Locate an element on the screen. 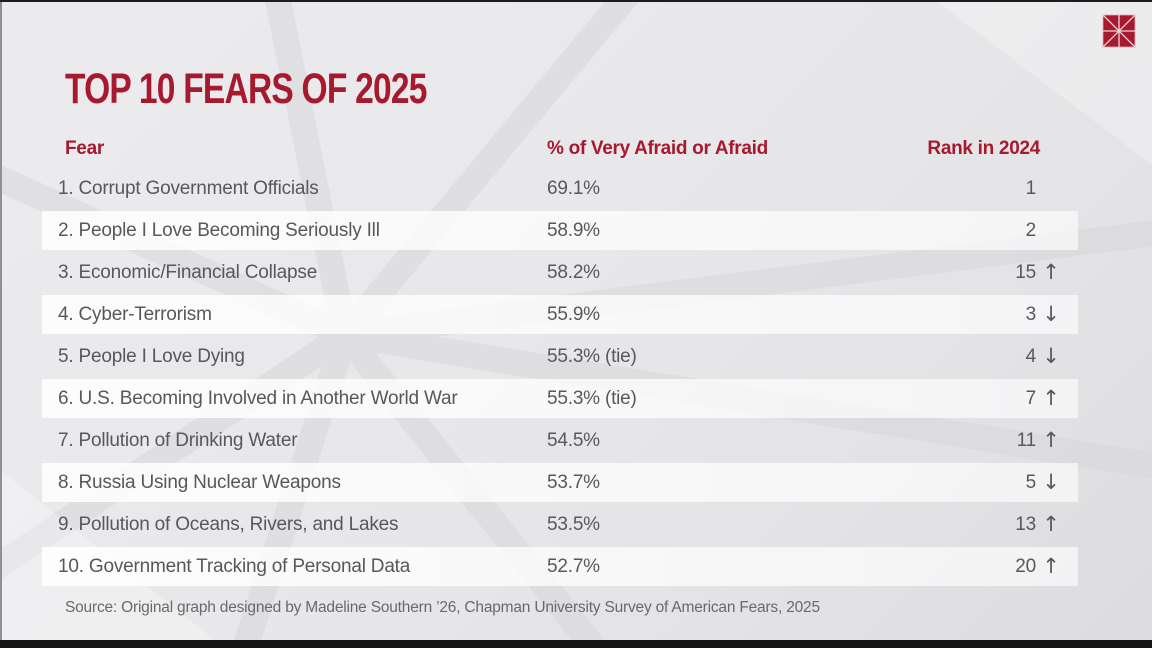 This screenshot has width=1152, height=648. percent-cell: 53.7% is located at coordinates (573, 482).